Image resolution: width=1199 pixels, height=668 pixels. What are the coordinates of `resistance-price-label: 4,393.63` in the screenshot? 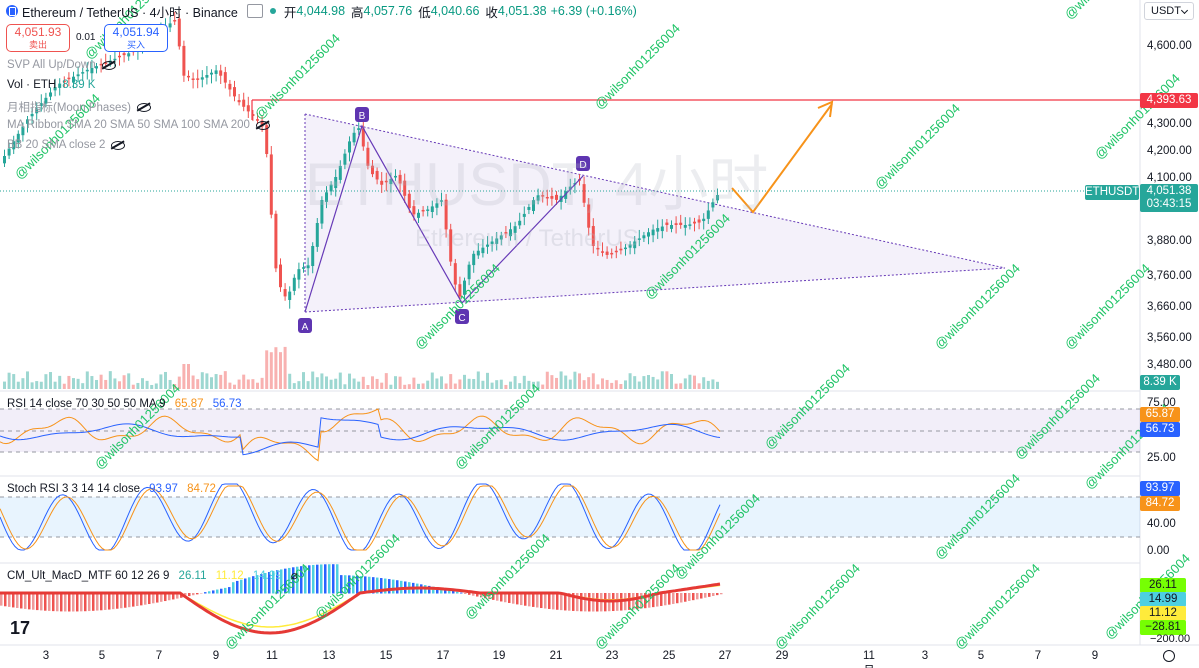 It's located at (1169, 100).